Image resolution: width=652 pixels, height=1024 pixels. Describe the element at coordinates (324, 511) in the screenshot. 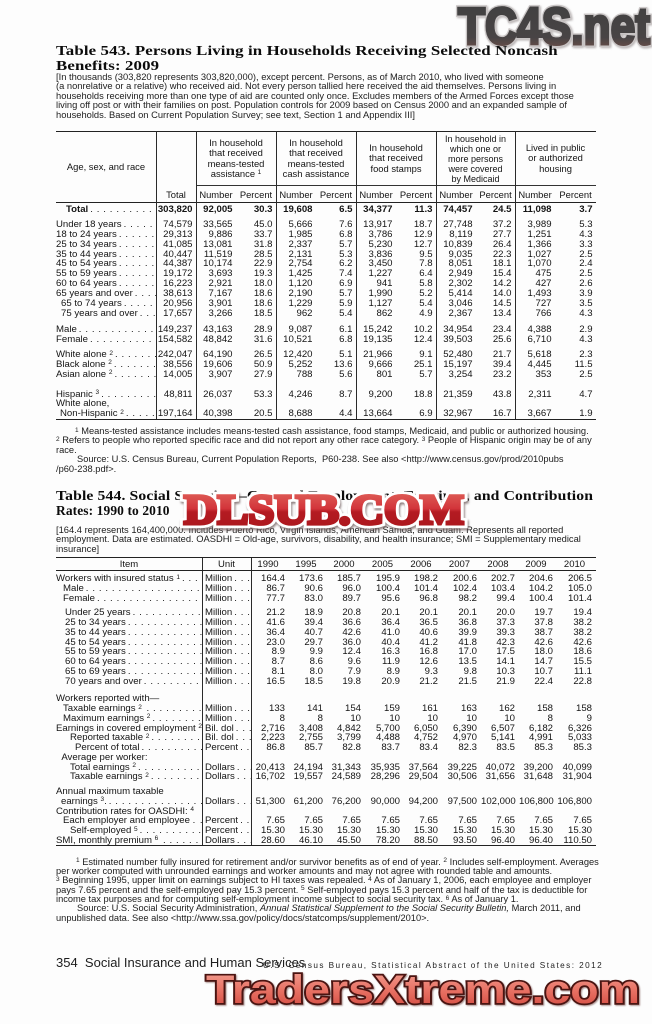

I see `svg-text: DLSUB.COM` at that location.